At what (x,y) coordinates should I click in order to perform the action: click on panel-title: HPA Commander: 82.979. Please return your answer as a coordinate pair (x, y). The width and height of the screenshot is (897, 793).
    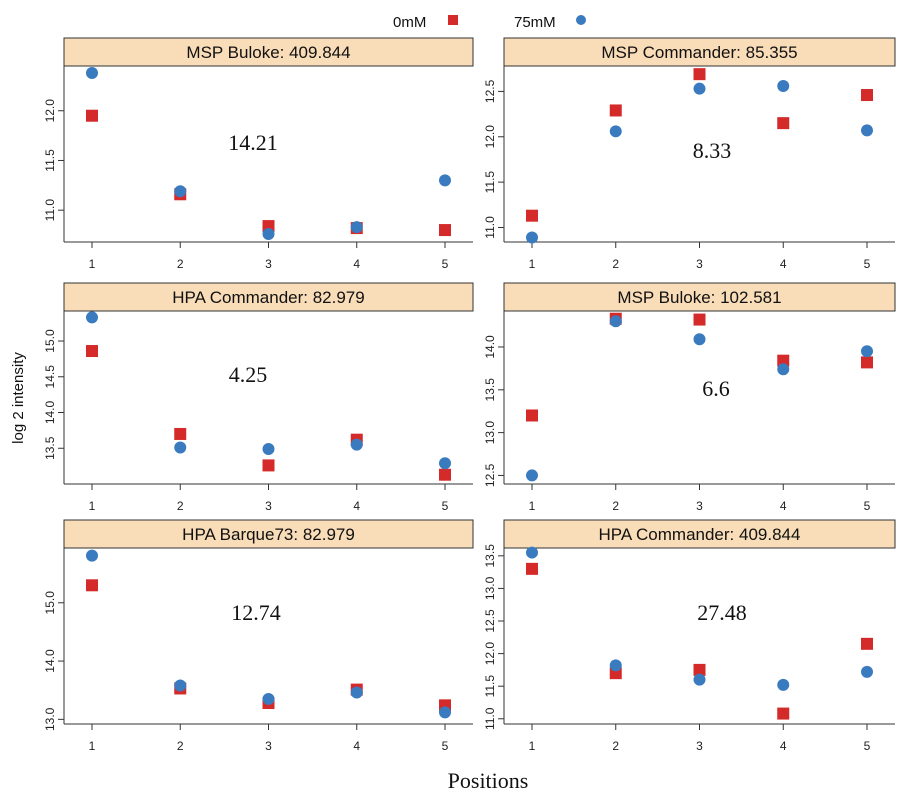
    Looking at the image, I should click on (268, 297).